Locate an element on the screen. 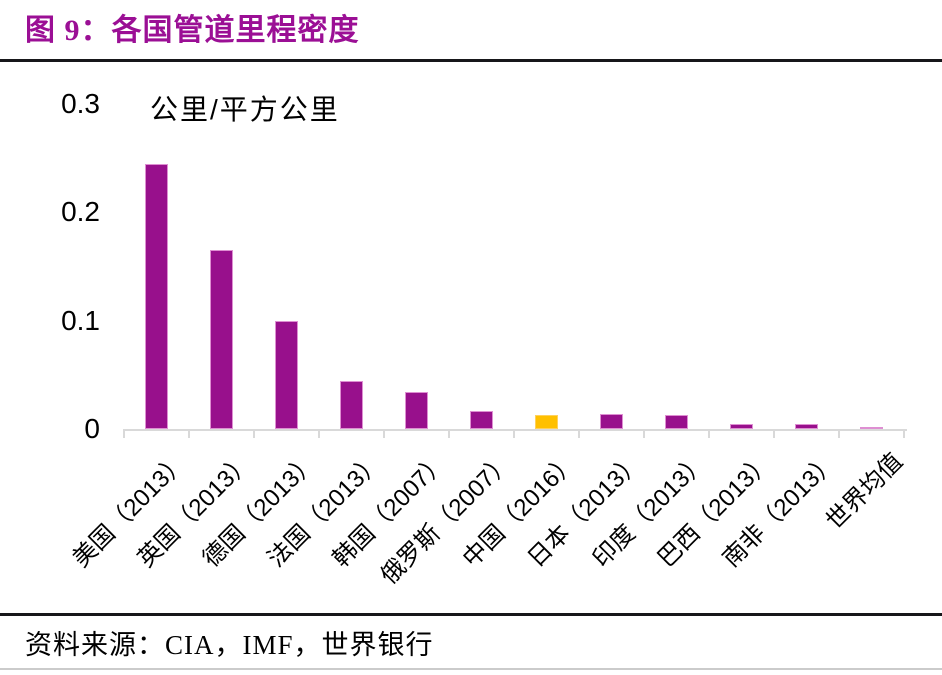 This screenshot has height=675, width=942. bar-highlight is located at coordinates (546, 422).